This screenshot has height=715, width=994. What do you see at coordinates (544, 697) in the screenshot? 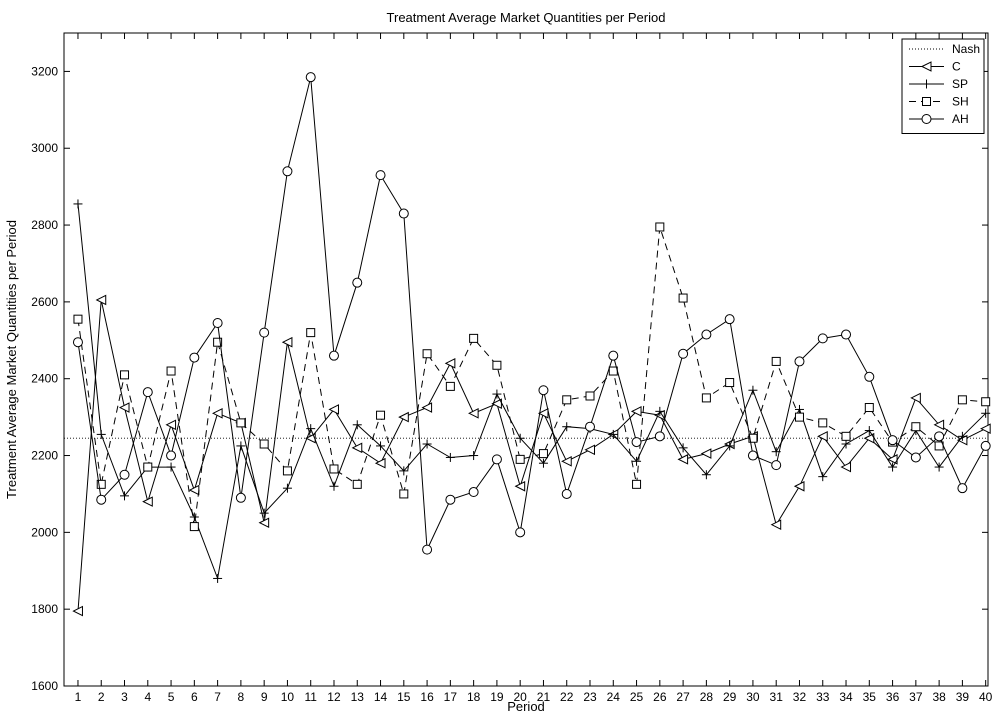
I see `x-tick-label: 21` at bounding box center [544, 697].